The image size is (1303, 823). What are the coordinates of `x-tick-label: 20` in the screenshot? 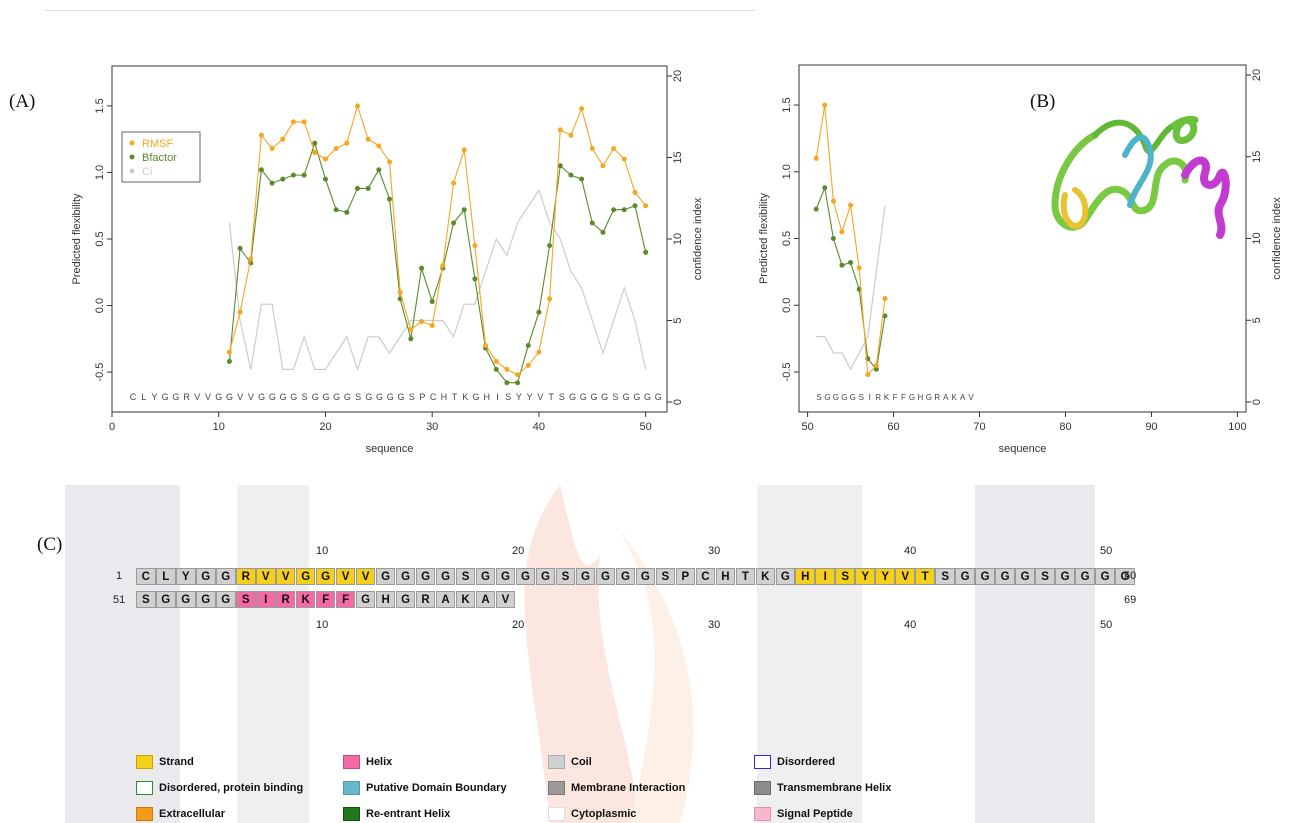 It's located at (325, 427).